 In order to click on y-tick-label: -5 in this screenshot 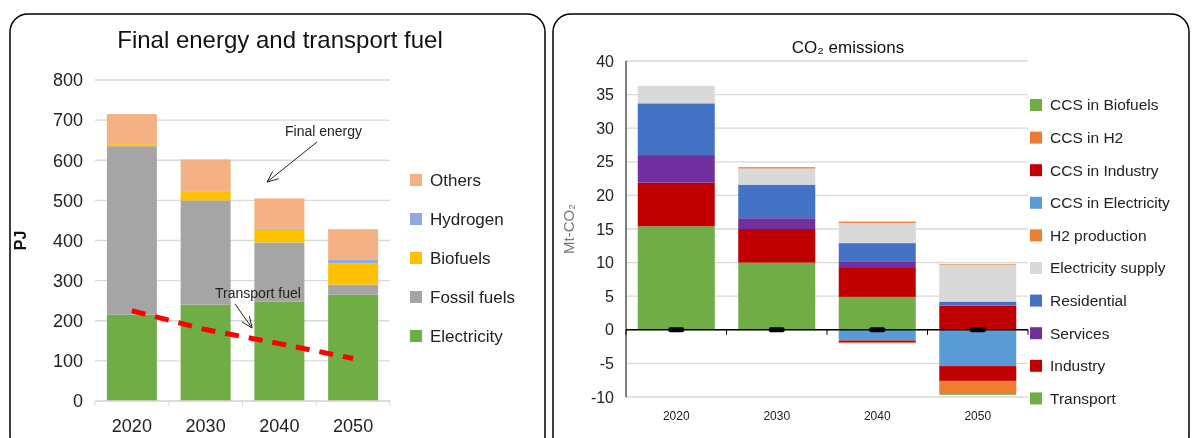, I will do `click(607, 363)`.